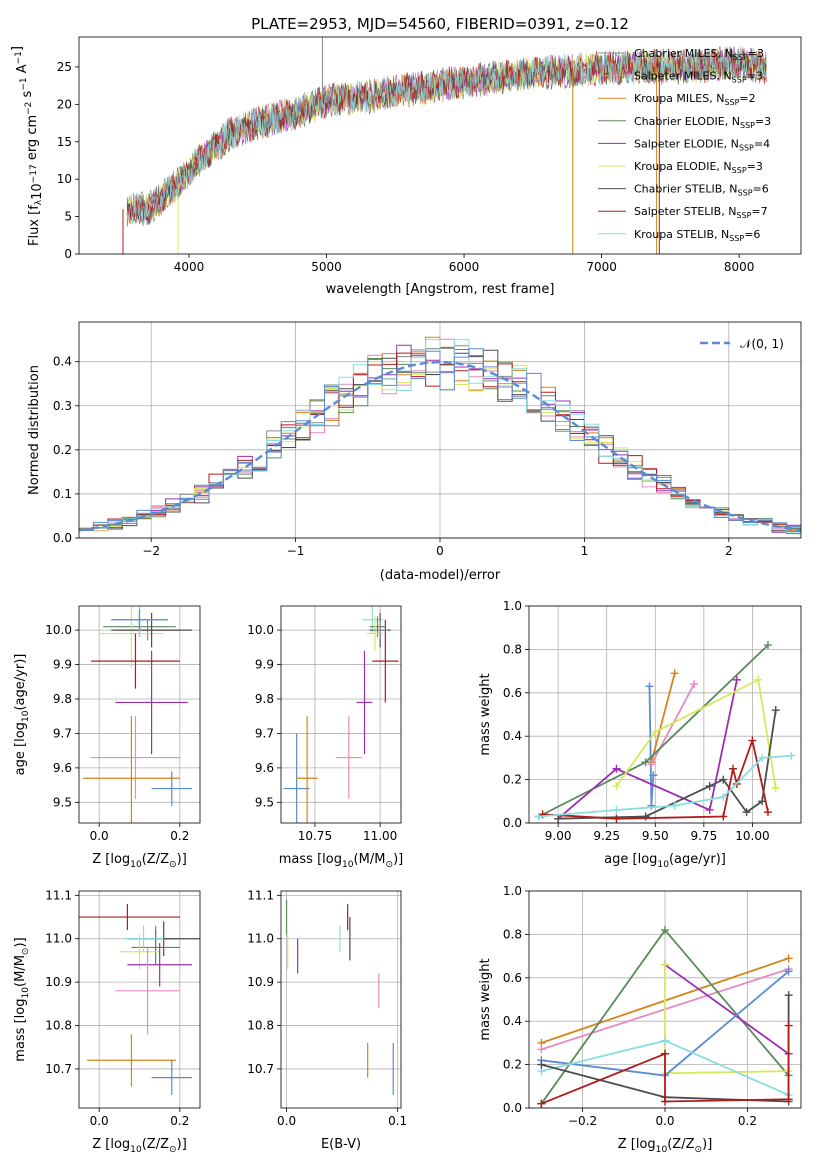 The height and width of the screenshot is (1170, 819). What do you see at coordinates (701, 212) in the screenshot?
I see `legend-label: Salpeter STELIB, NSSP=7` at bounding box center [701, 212].